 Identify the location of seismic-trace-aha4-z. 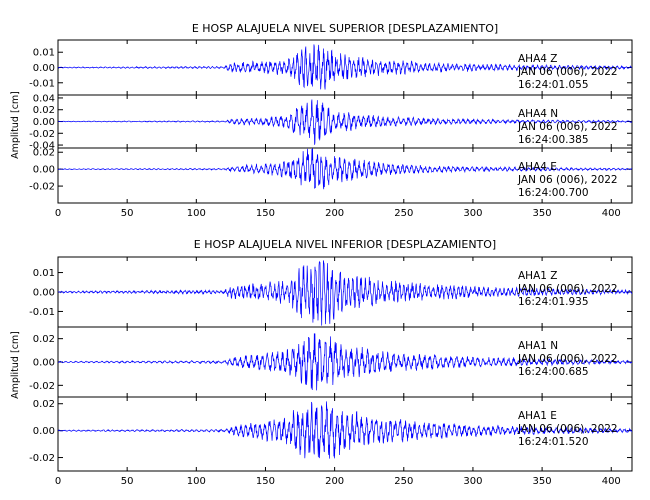
(345, 67).